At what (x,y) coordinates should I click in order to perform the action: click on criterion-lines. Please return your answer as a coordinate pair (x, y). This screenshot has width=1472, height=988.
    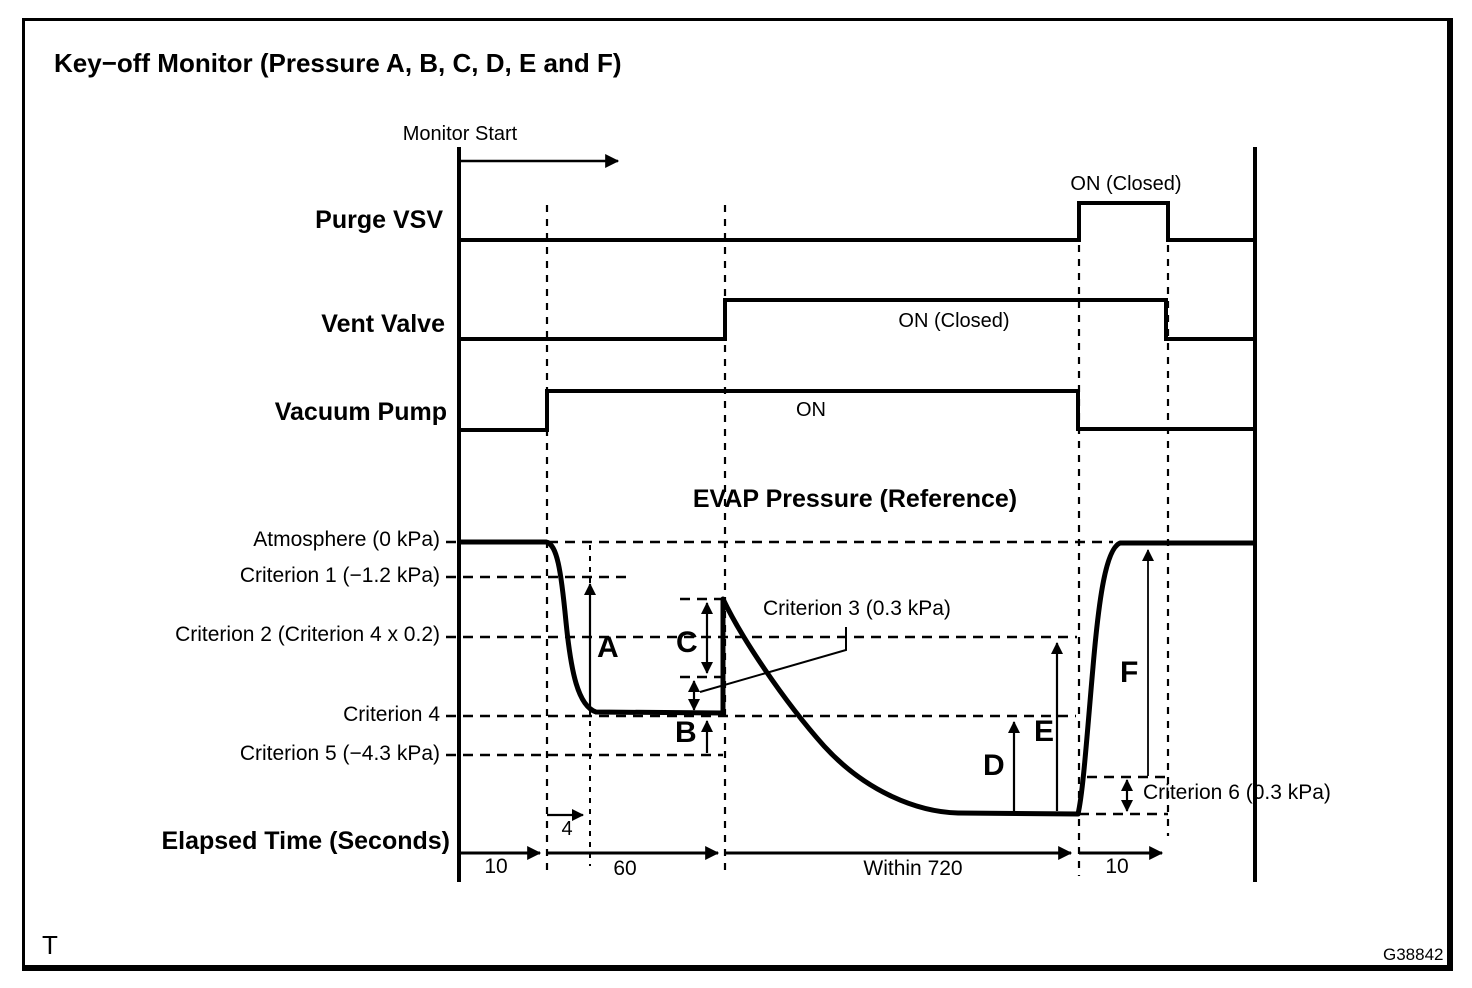
    Looking at the image, I should click on (807, 678).